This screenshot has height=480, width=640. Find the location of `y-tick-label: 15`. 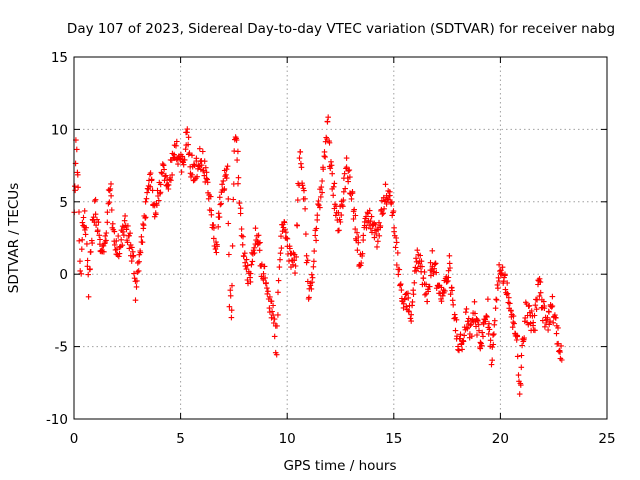

y-tick-label: 15 is located at coordinates (59, 58).